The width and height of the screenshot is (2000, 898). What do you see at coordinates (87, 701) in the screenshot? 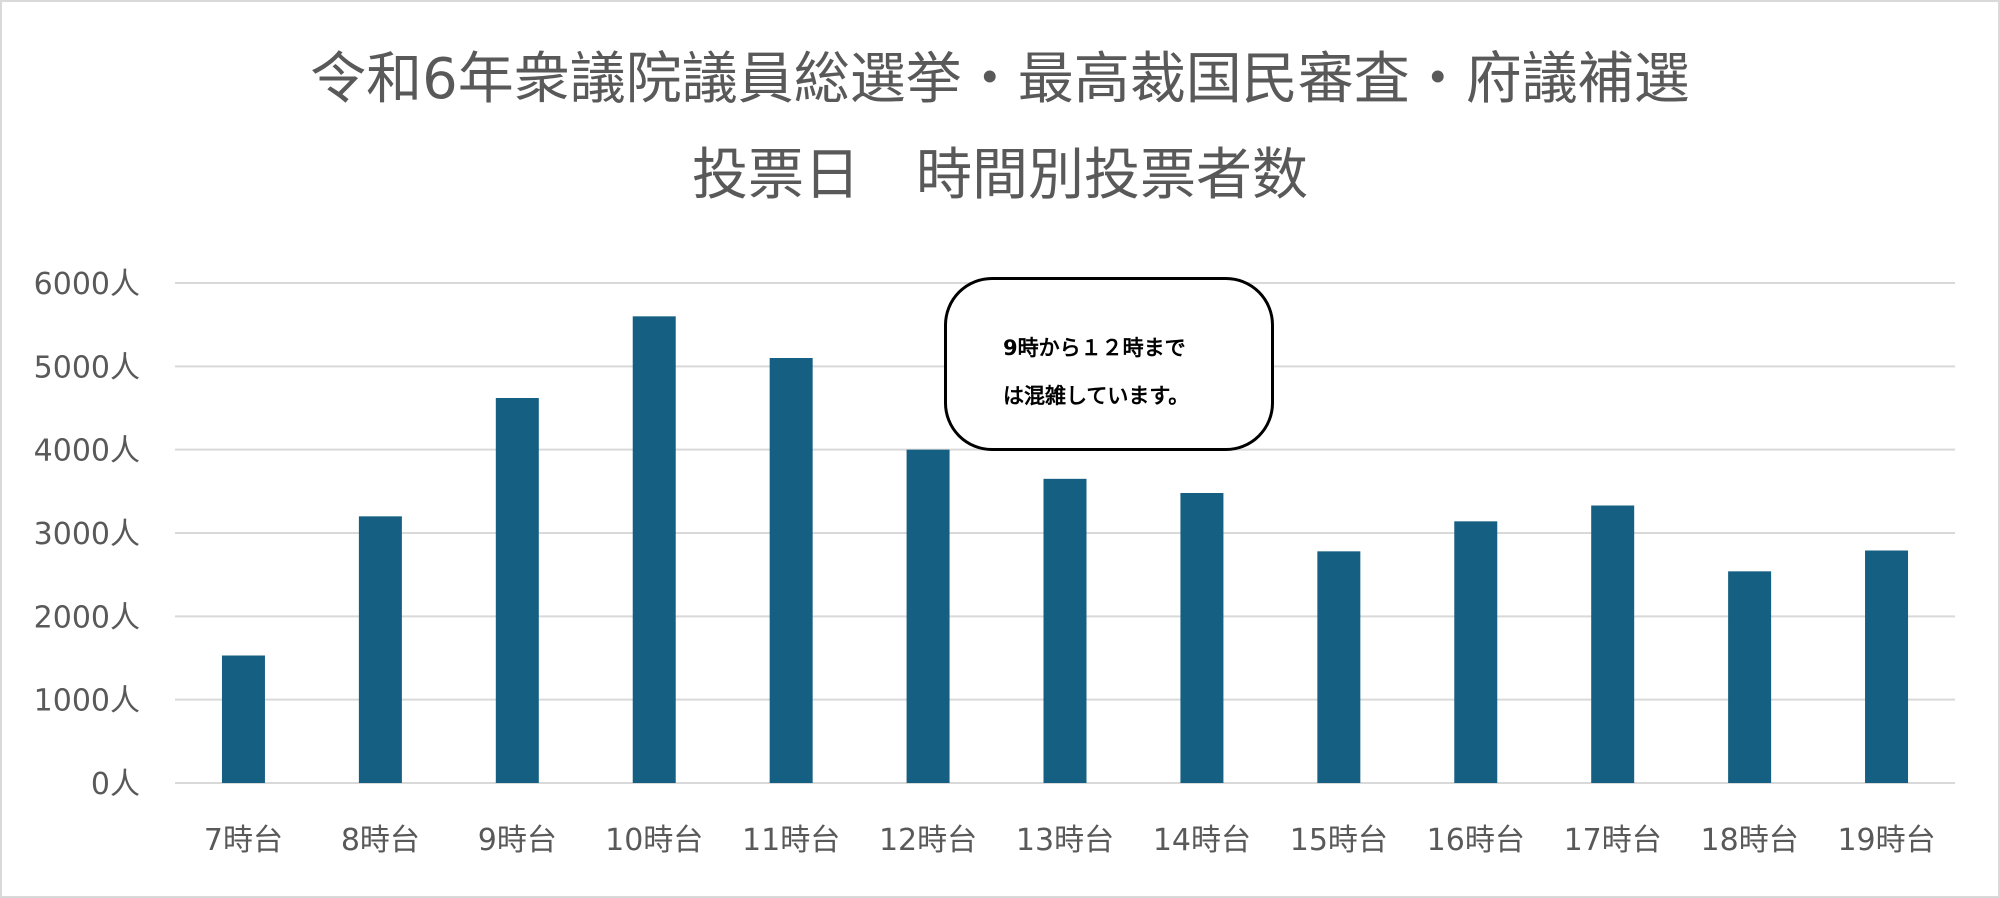
I see `y-tick-label: 1000人` at bounding box center [87, 701].